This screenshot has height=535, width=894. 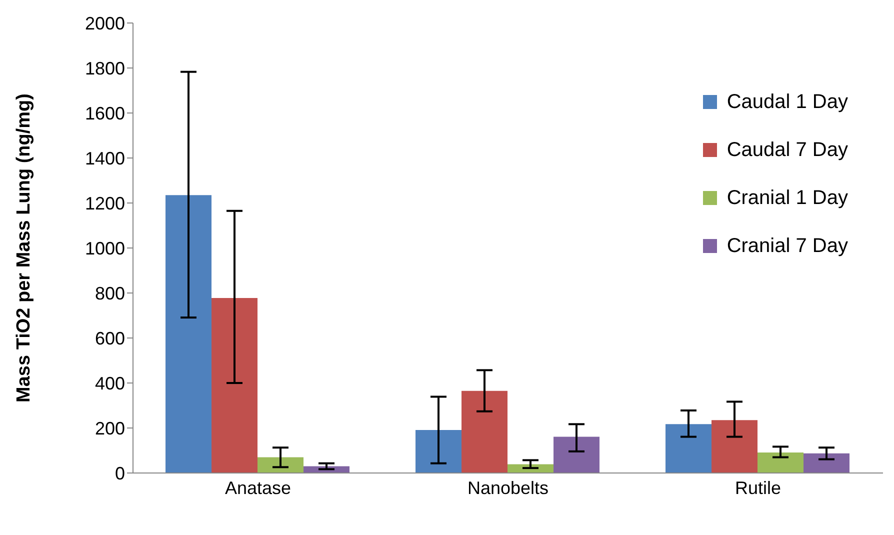 What do you see at coordinates (758, 488) in the screenshot?
I see `x-tick-label: Rutile` at bounding box center [758, 488].